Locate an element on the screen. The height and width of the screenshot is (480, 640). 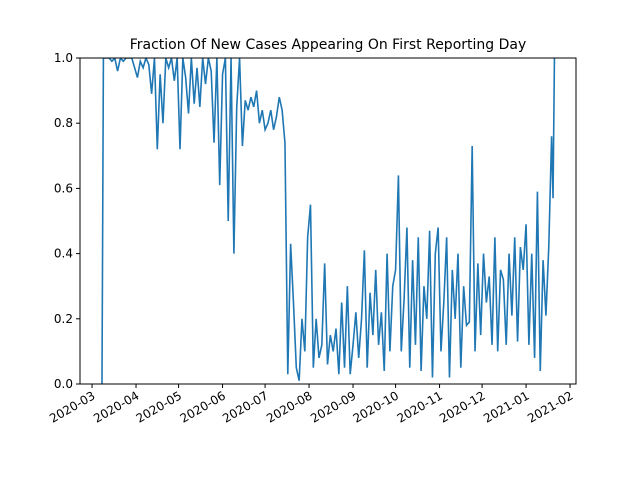
x-tick-label: 2020-08 is located at coordinates (289, 406).